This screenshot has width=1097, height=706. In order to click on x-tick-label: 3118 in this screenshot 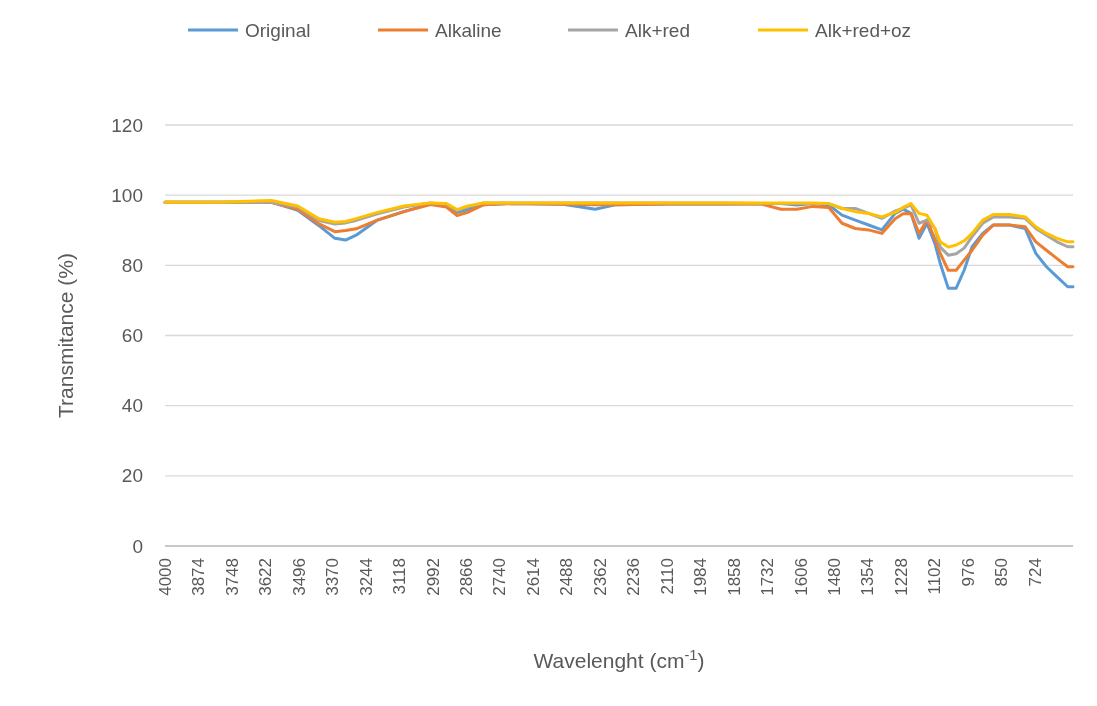, I will do `click(400, 576)`.